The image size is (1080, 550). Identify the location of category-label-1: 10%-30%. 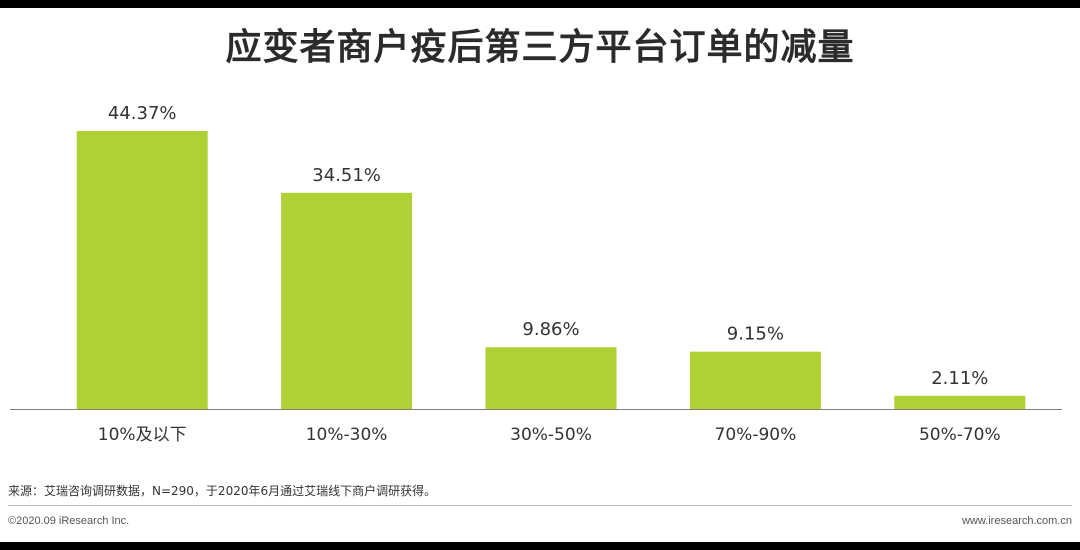
(347, 435).